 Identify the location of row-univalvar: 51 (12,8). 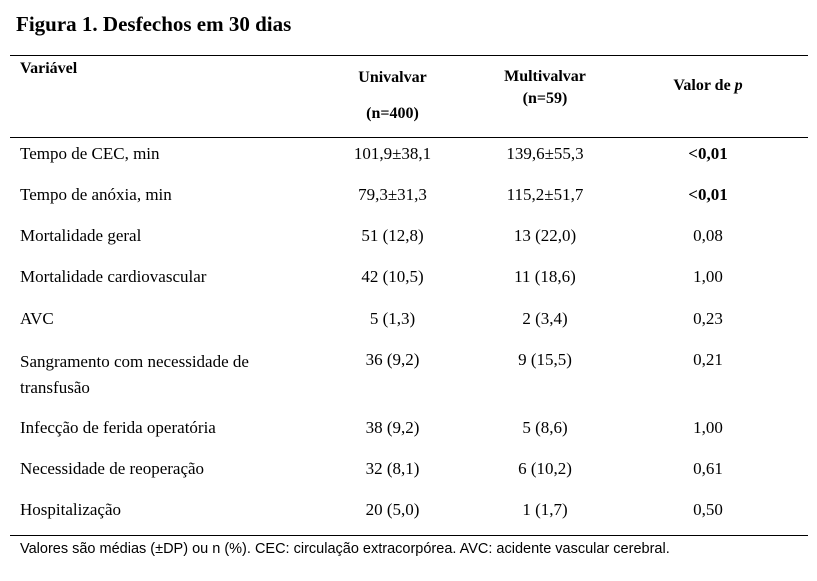
(392, 235).